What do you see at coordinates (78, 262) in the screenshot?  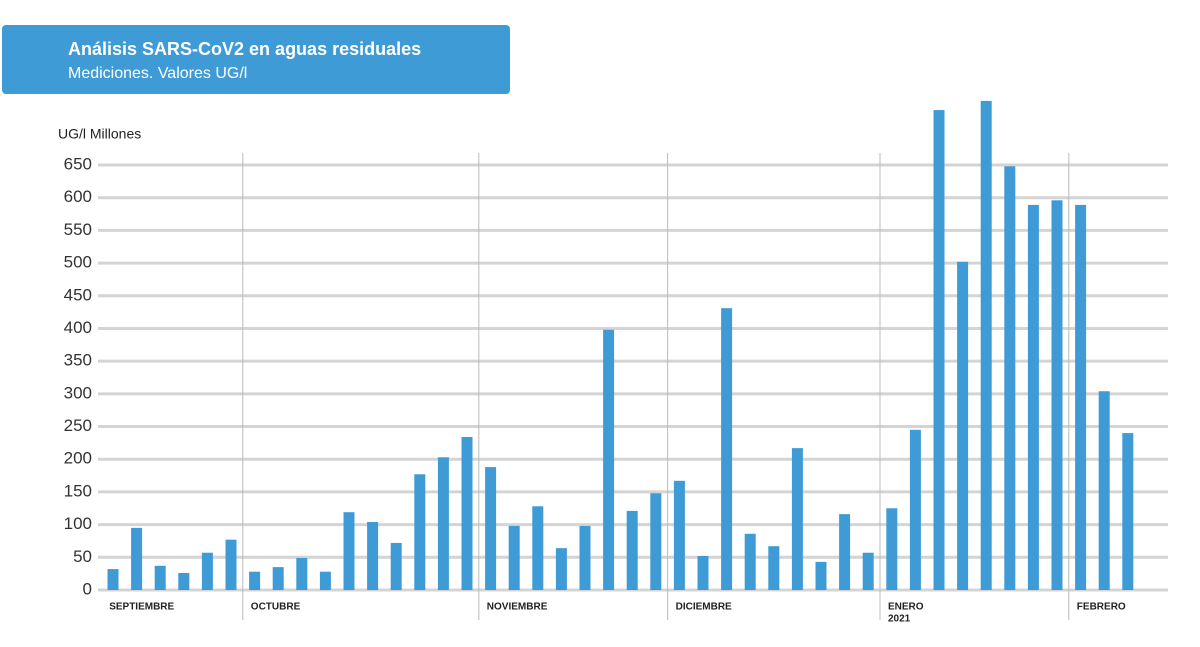 I see `y-tick-label: 500` at bounding box center [78, 262].